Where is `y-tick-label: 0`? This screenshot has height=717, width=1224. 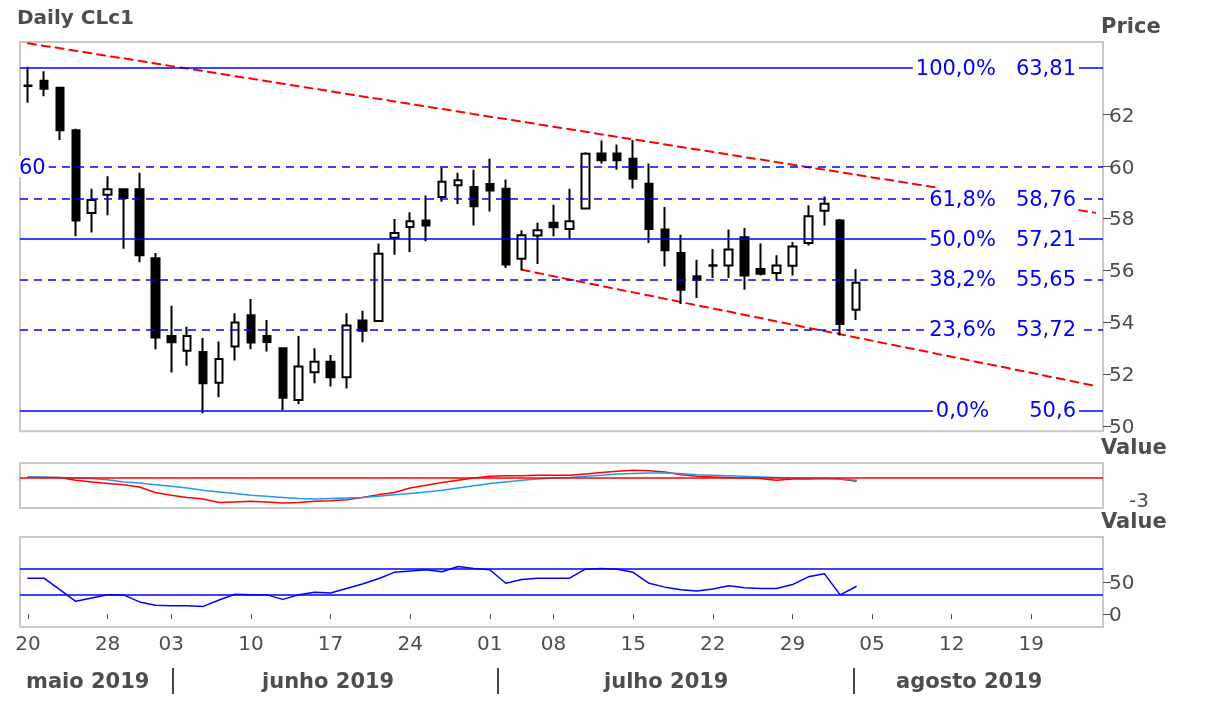 y-tick-label: 0 is located at coordinates (1115, 614).